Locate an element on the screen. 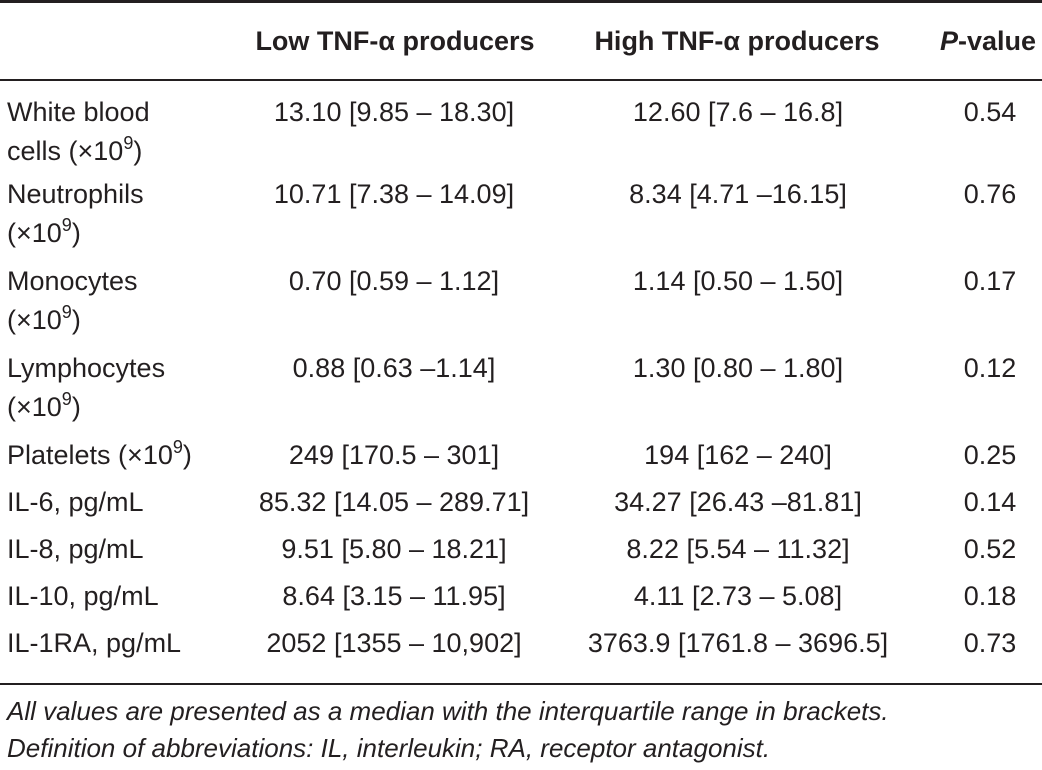 Image resolution: width=1042 pixels, height=770 pixels. row-label: IL-1RA, pg/mL is located at coordinates (116, 643).